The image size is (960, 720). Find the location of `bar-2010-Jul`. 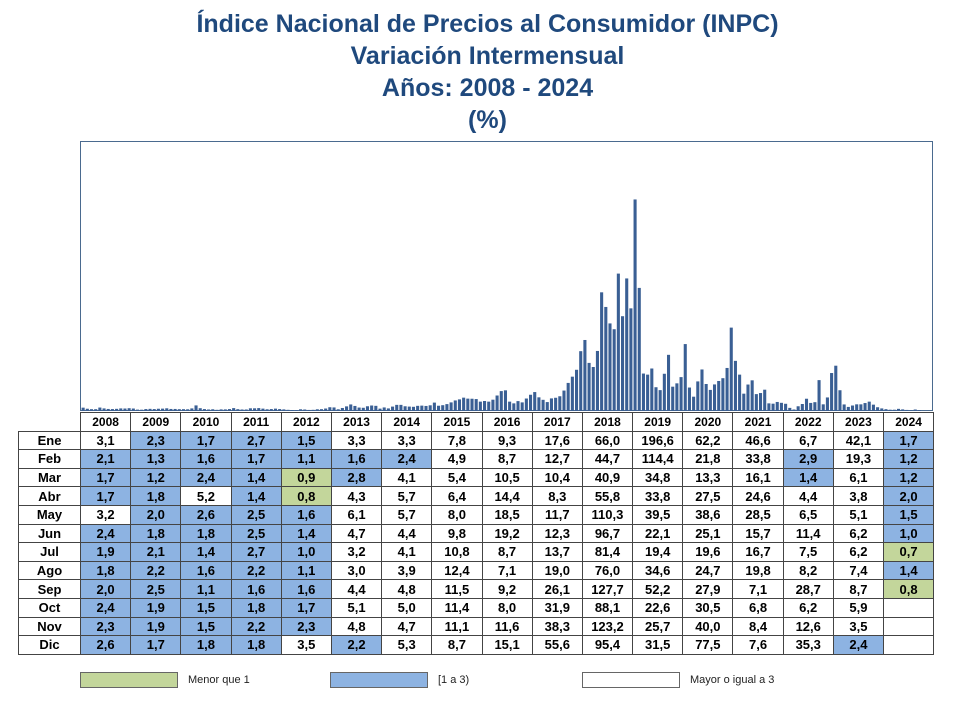

bar-2010-Jul is located at coordinates (209, 410).